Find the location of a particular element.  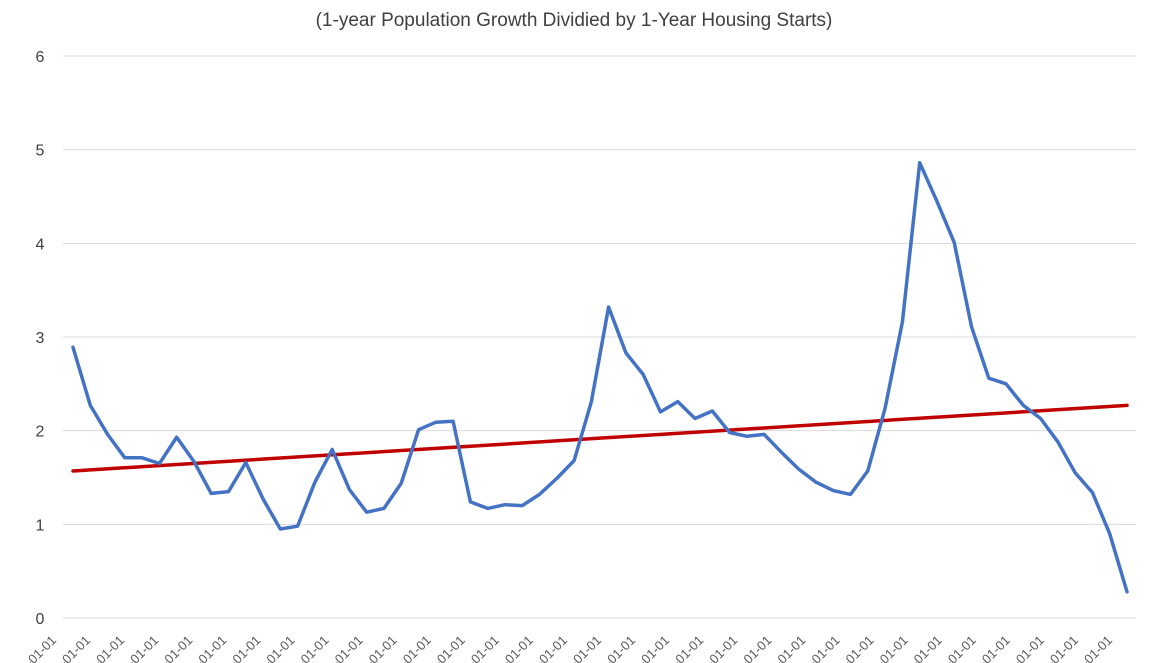

y-axis-tick-labels: 0 1 2 3 4 5 6 is located at coordinates (40, 338).